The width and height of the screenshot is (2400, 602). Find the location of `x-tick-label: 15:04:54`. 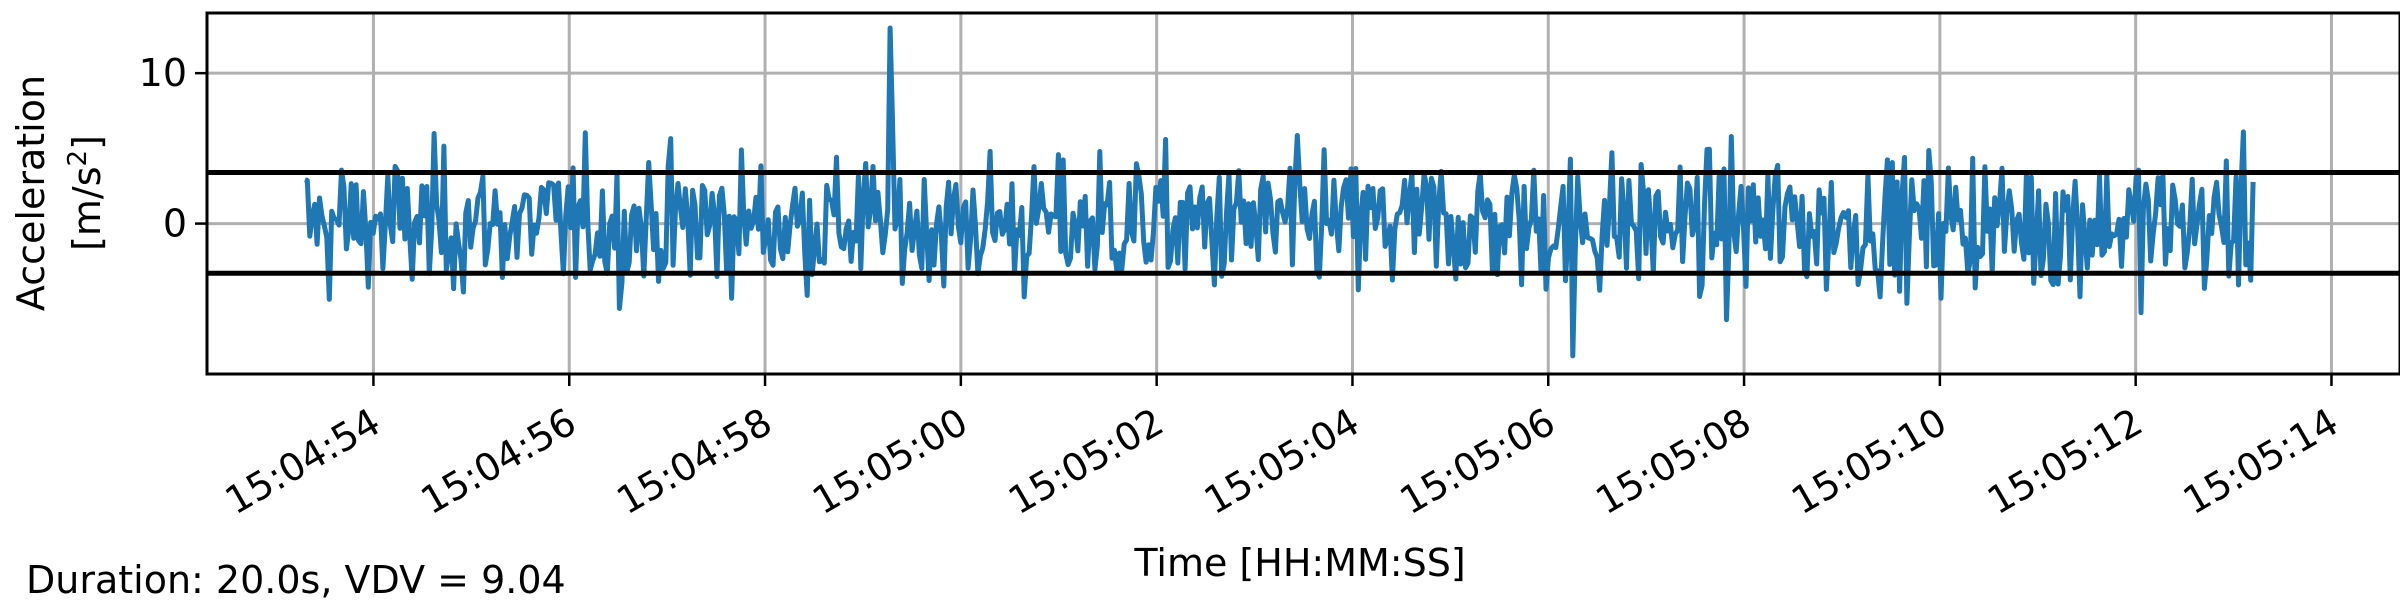

x-tick-label: 15:04:54 is located at coordinates (303, 461).